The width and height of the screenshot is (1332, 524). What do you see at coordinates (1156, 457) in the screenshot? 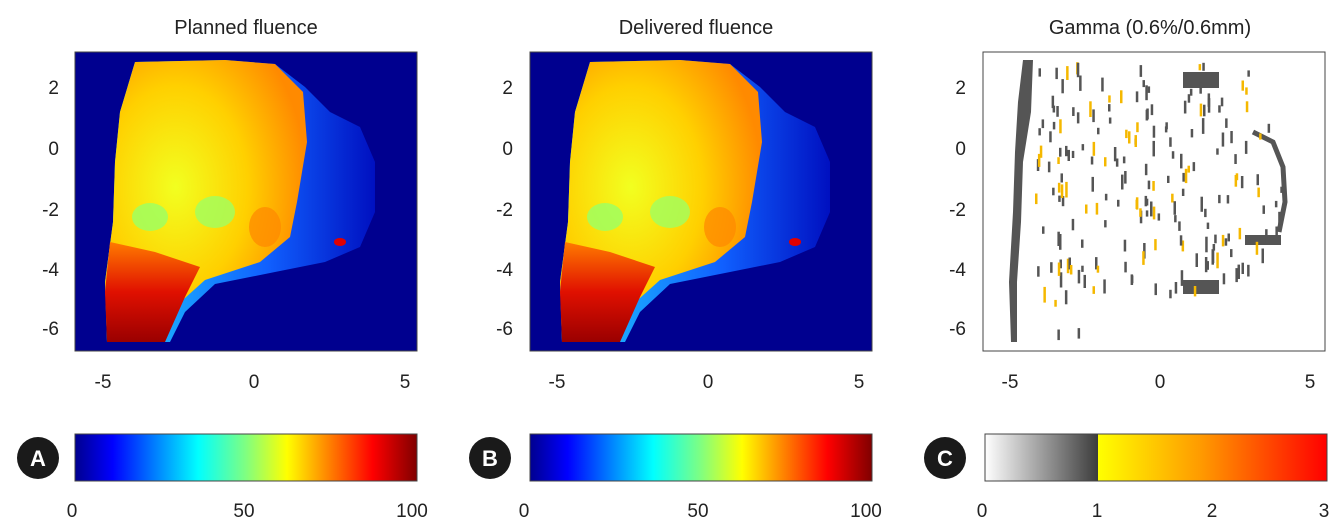
I see `panel-c-colorbar` at bounding box center [1156, 457].